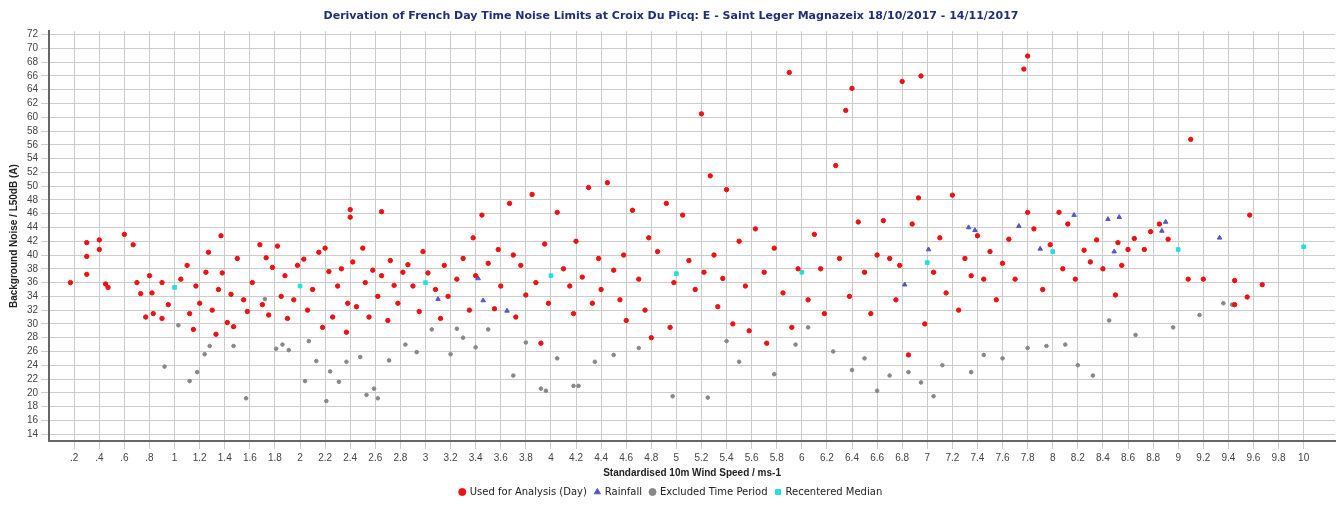 The height and width of the screenshot is (507, 1340). Describe the element at coordinates (33, 172) in the screenshot. I see `y-tick-label: 52` at that location.